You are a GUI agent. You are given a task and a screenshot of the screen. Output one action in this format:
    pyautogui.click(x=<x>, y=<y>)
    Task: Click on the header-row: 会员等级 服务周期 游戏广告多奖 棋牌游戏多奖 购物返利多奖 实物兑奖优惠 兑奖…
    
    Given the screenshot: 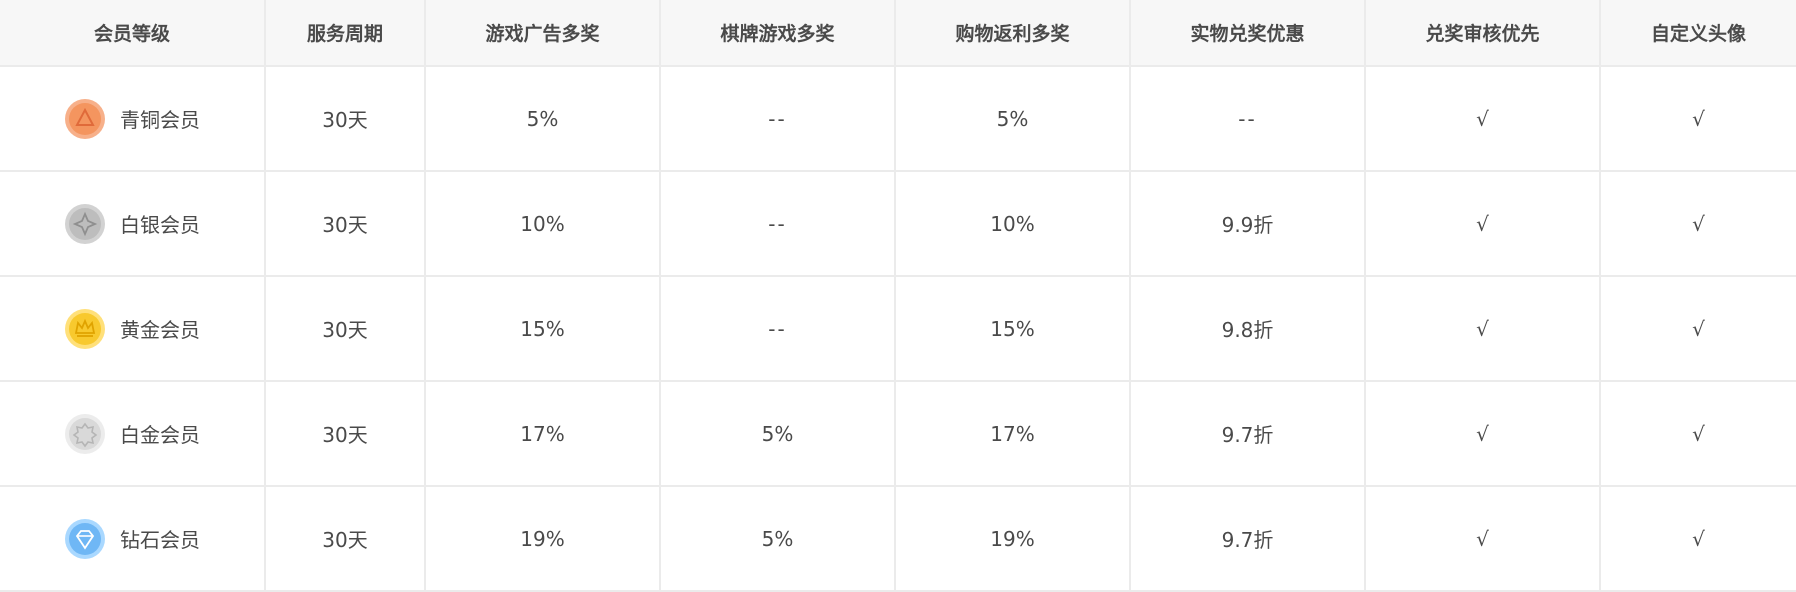 What is the action you would take?
    pyautogui.click(x=898, y=33)
    